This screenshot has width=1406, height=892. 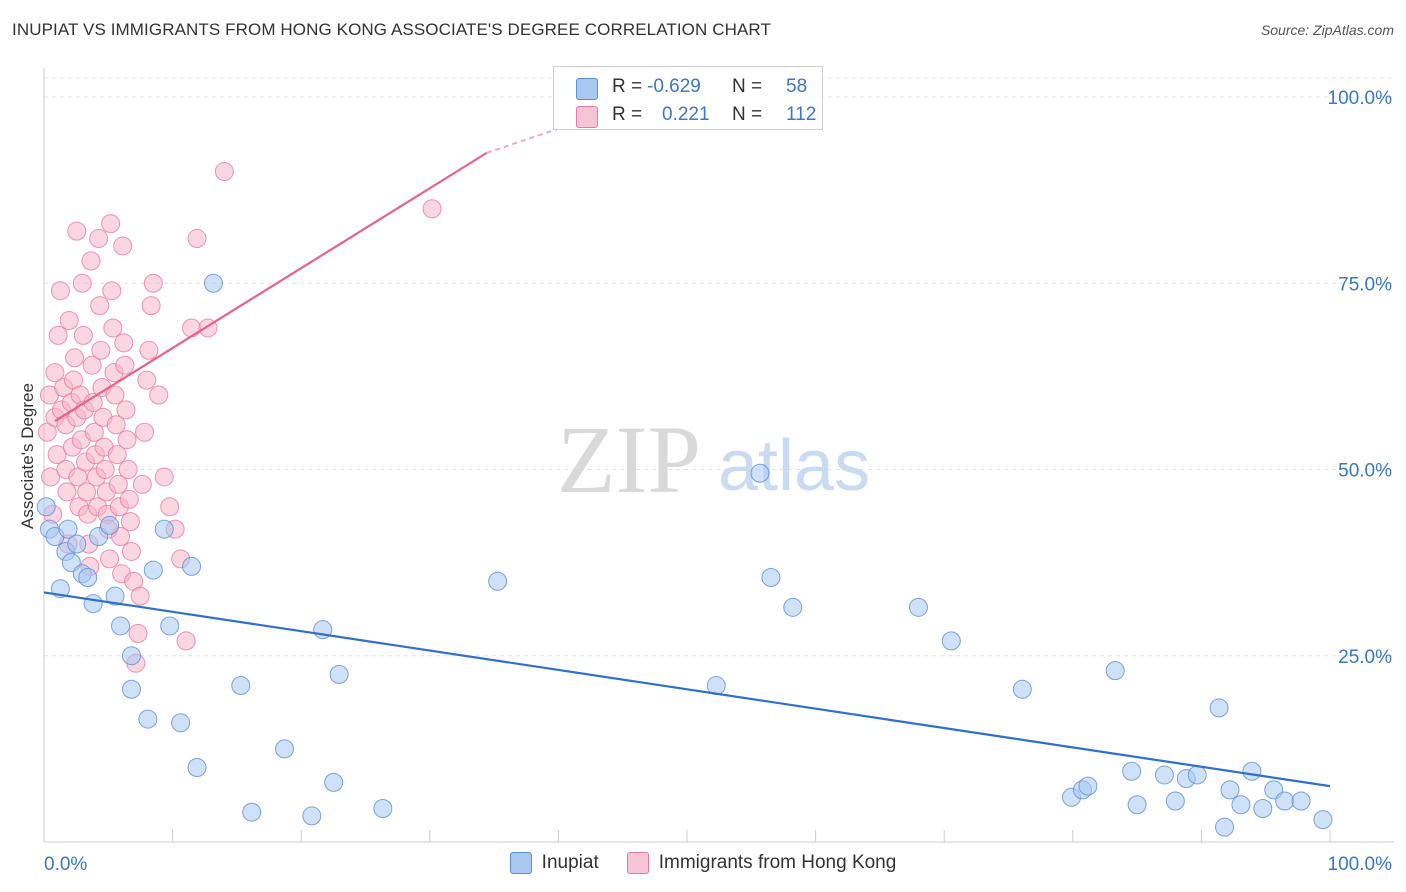 I want to click on legend-label-hongkong: Immigrants from Hong Kong, so click(x=777, y=862).